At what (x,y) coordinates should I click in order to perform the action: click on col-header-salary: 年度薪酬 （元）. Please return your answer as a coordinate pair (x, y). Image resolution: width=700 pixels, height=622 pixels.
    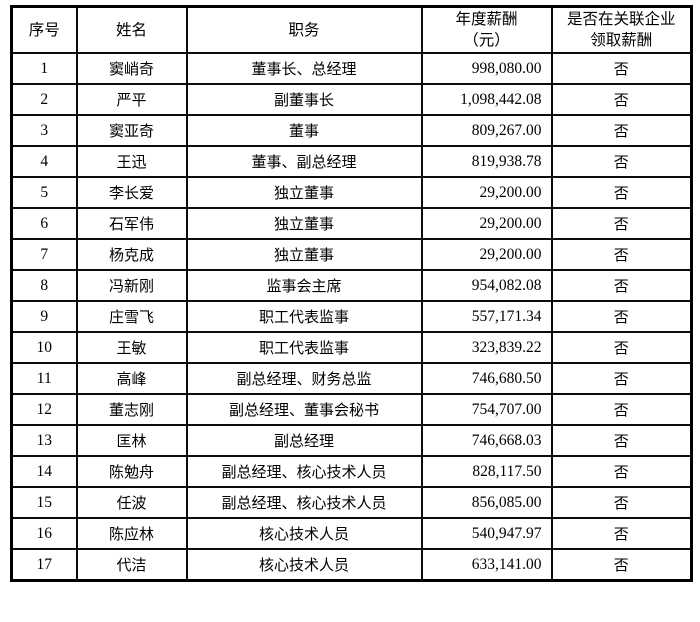
    Looking at the image, I should click on (486, 29).